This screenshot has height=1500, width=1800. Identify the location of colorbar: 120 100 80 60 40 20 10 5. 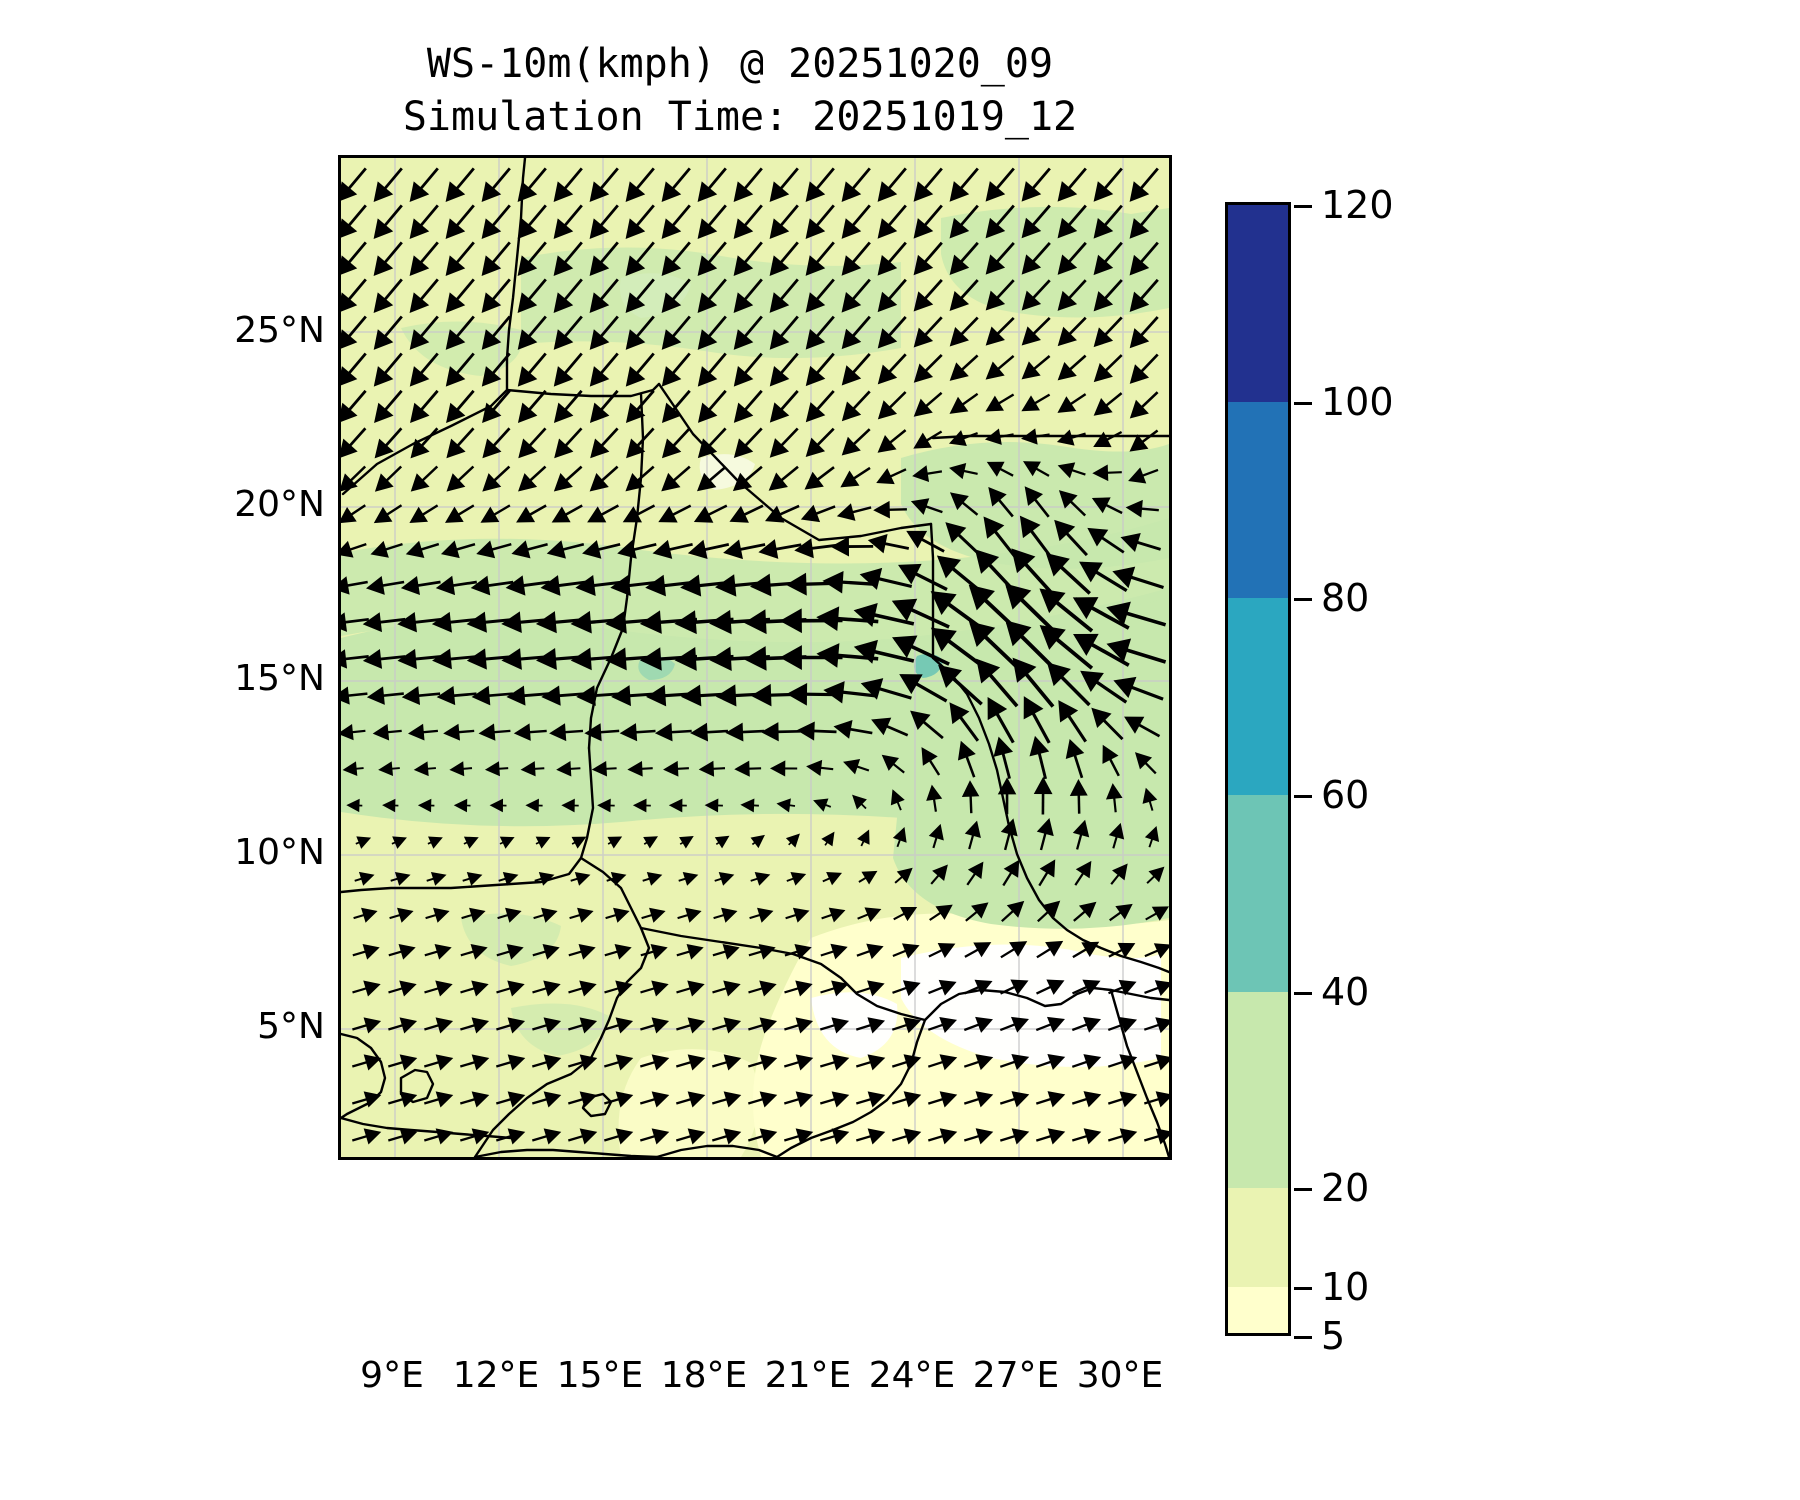
(1350, 755).